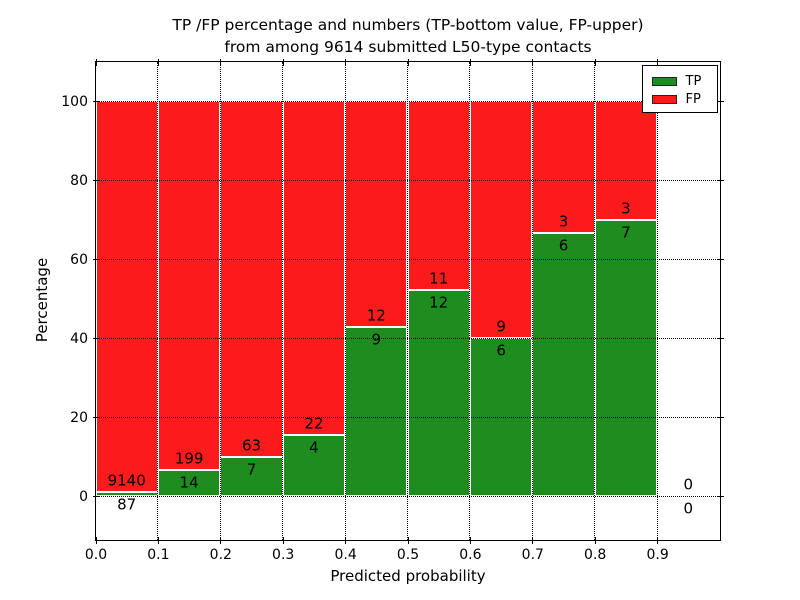  I want to click on x-tick-label: 0.0, so click(96, 555).